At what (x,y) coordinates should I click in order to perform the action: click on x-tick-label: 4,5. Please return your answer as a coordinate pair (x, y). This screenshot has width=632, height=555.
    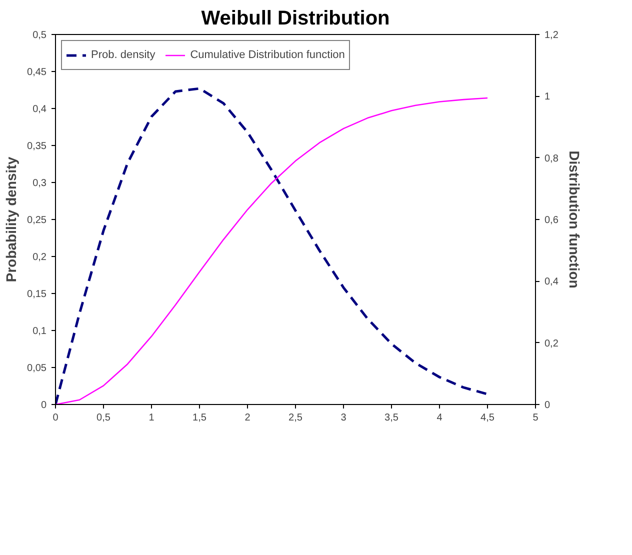
    Looking at the image, I should click on (487, 418).